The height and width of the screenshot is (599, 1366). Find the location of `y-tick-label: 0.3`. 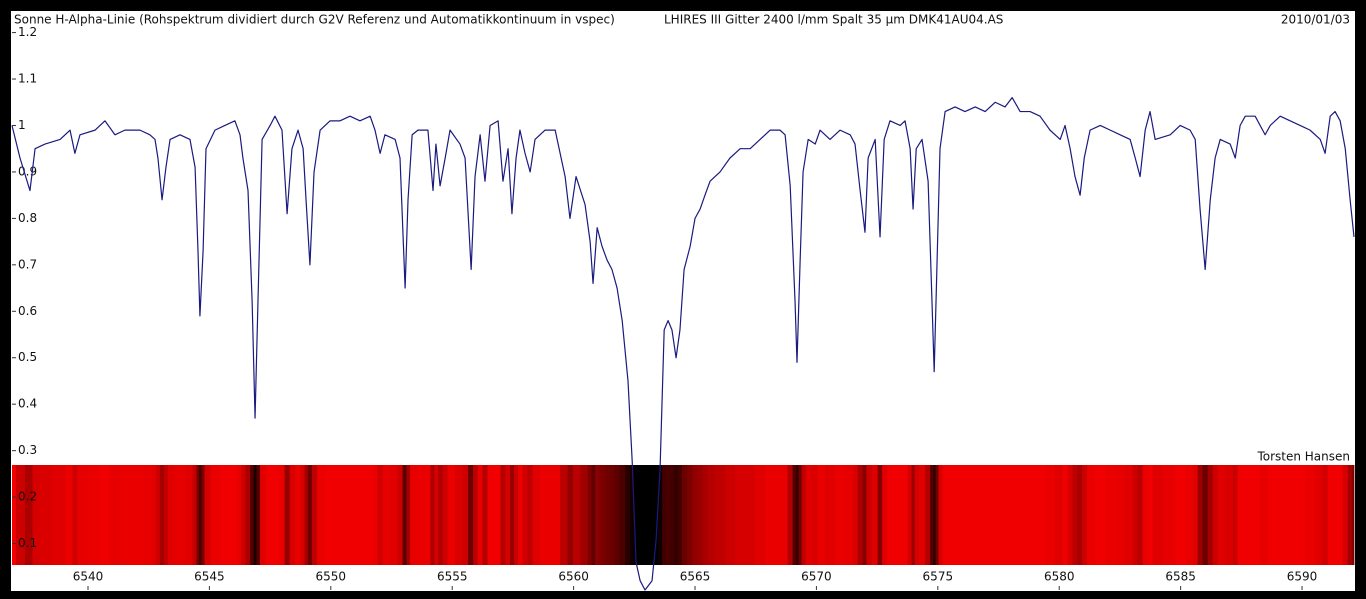

y-tick-label: 0.3 is located at coordinates (27, 450).